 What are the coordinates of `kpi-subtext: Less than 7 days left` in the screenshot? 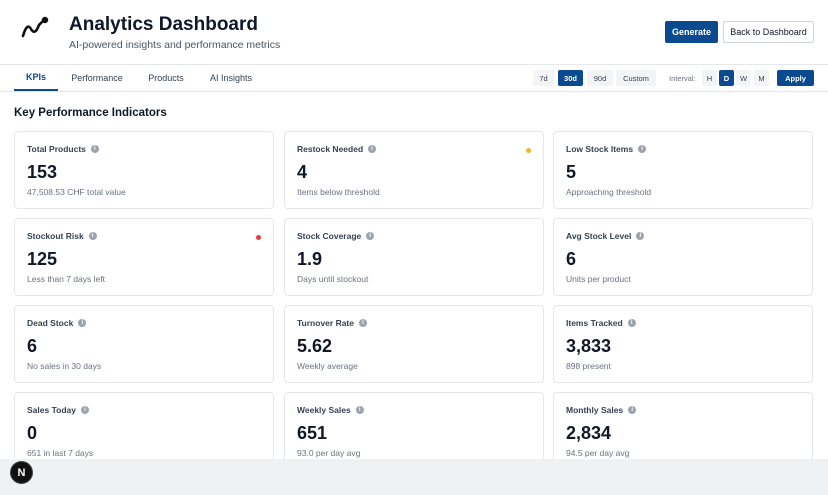 It's located at (66, 279).